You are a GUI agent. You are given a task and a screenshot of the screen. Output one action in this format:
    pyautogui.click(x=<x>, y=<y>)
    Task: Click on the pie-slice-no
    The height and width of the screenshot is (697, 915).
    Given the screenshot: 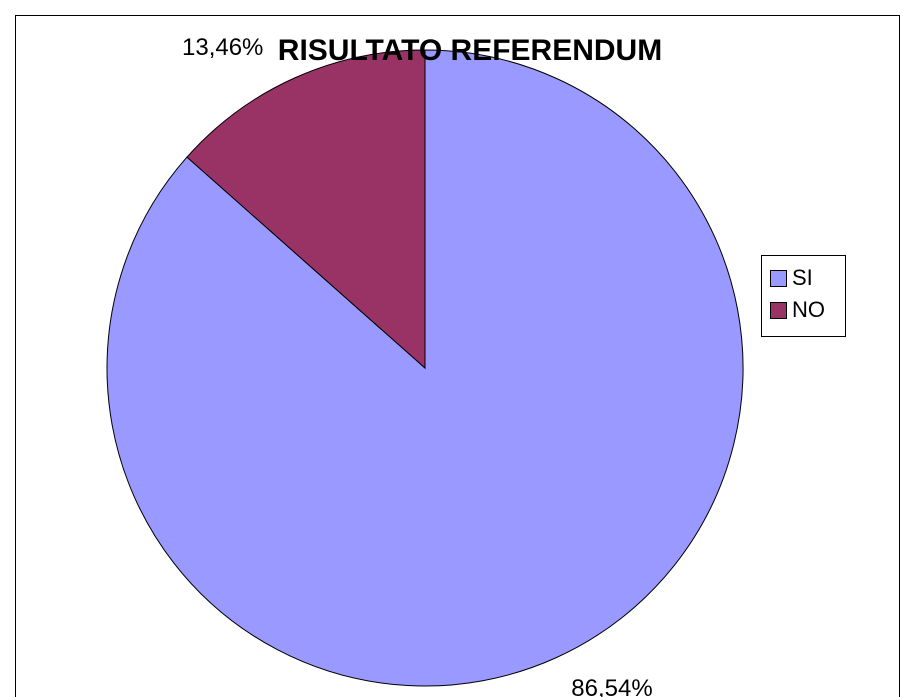 What is the action you would take?
    pyautogui.click(x=306, y=209)
    